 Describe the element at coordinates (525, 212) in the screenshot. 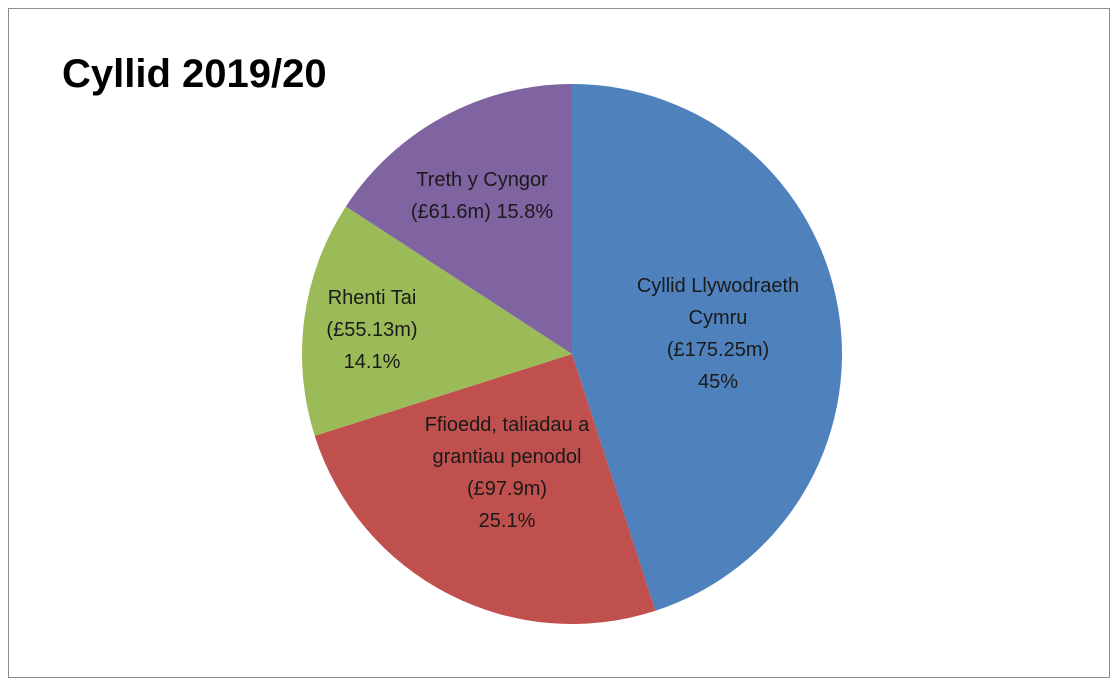

I see `percent-label: 15.8%` at that location.